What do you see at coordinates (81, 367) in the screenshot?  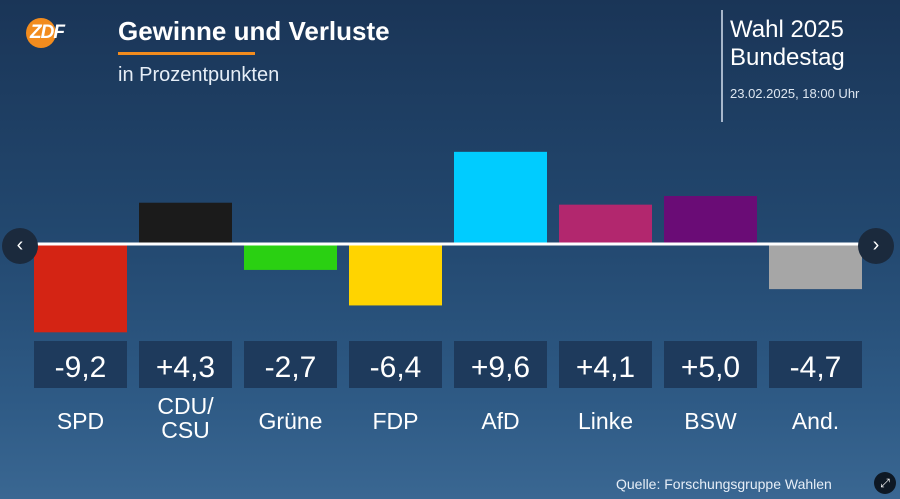 I see `value-label: -9,2` at bounding box center [81, 367].